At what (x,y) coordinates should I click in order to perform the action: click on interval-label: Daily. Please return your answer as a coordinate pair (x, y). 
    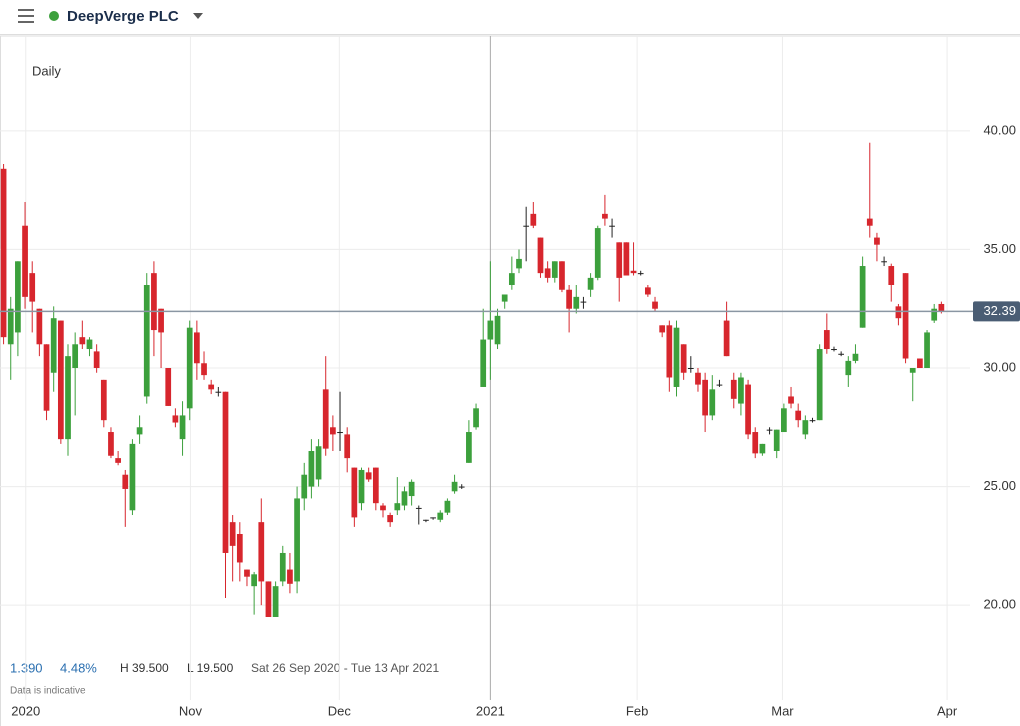
    Looking at the image, I should click on (46, 70).